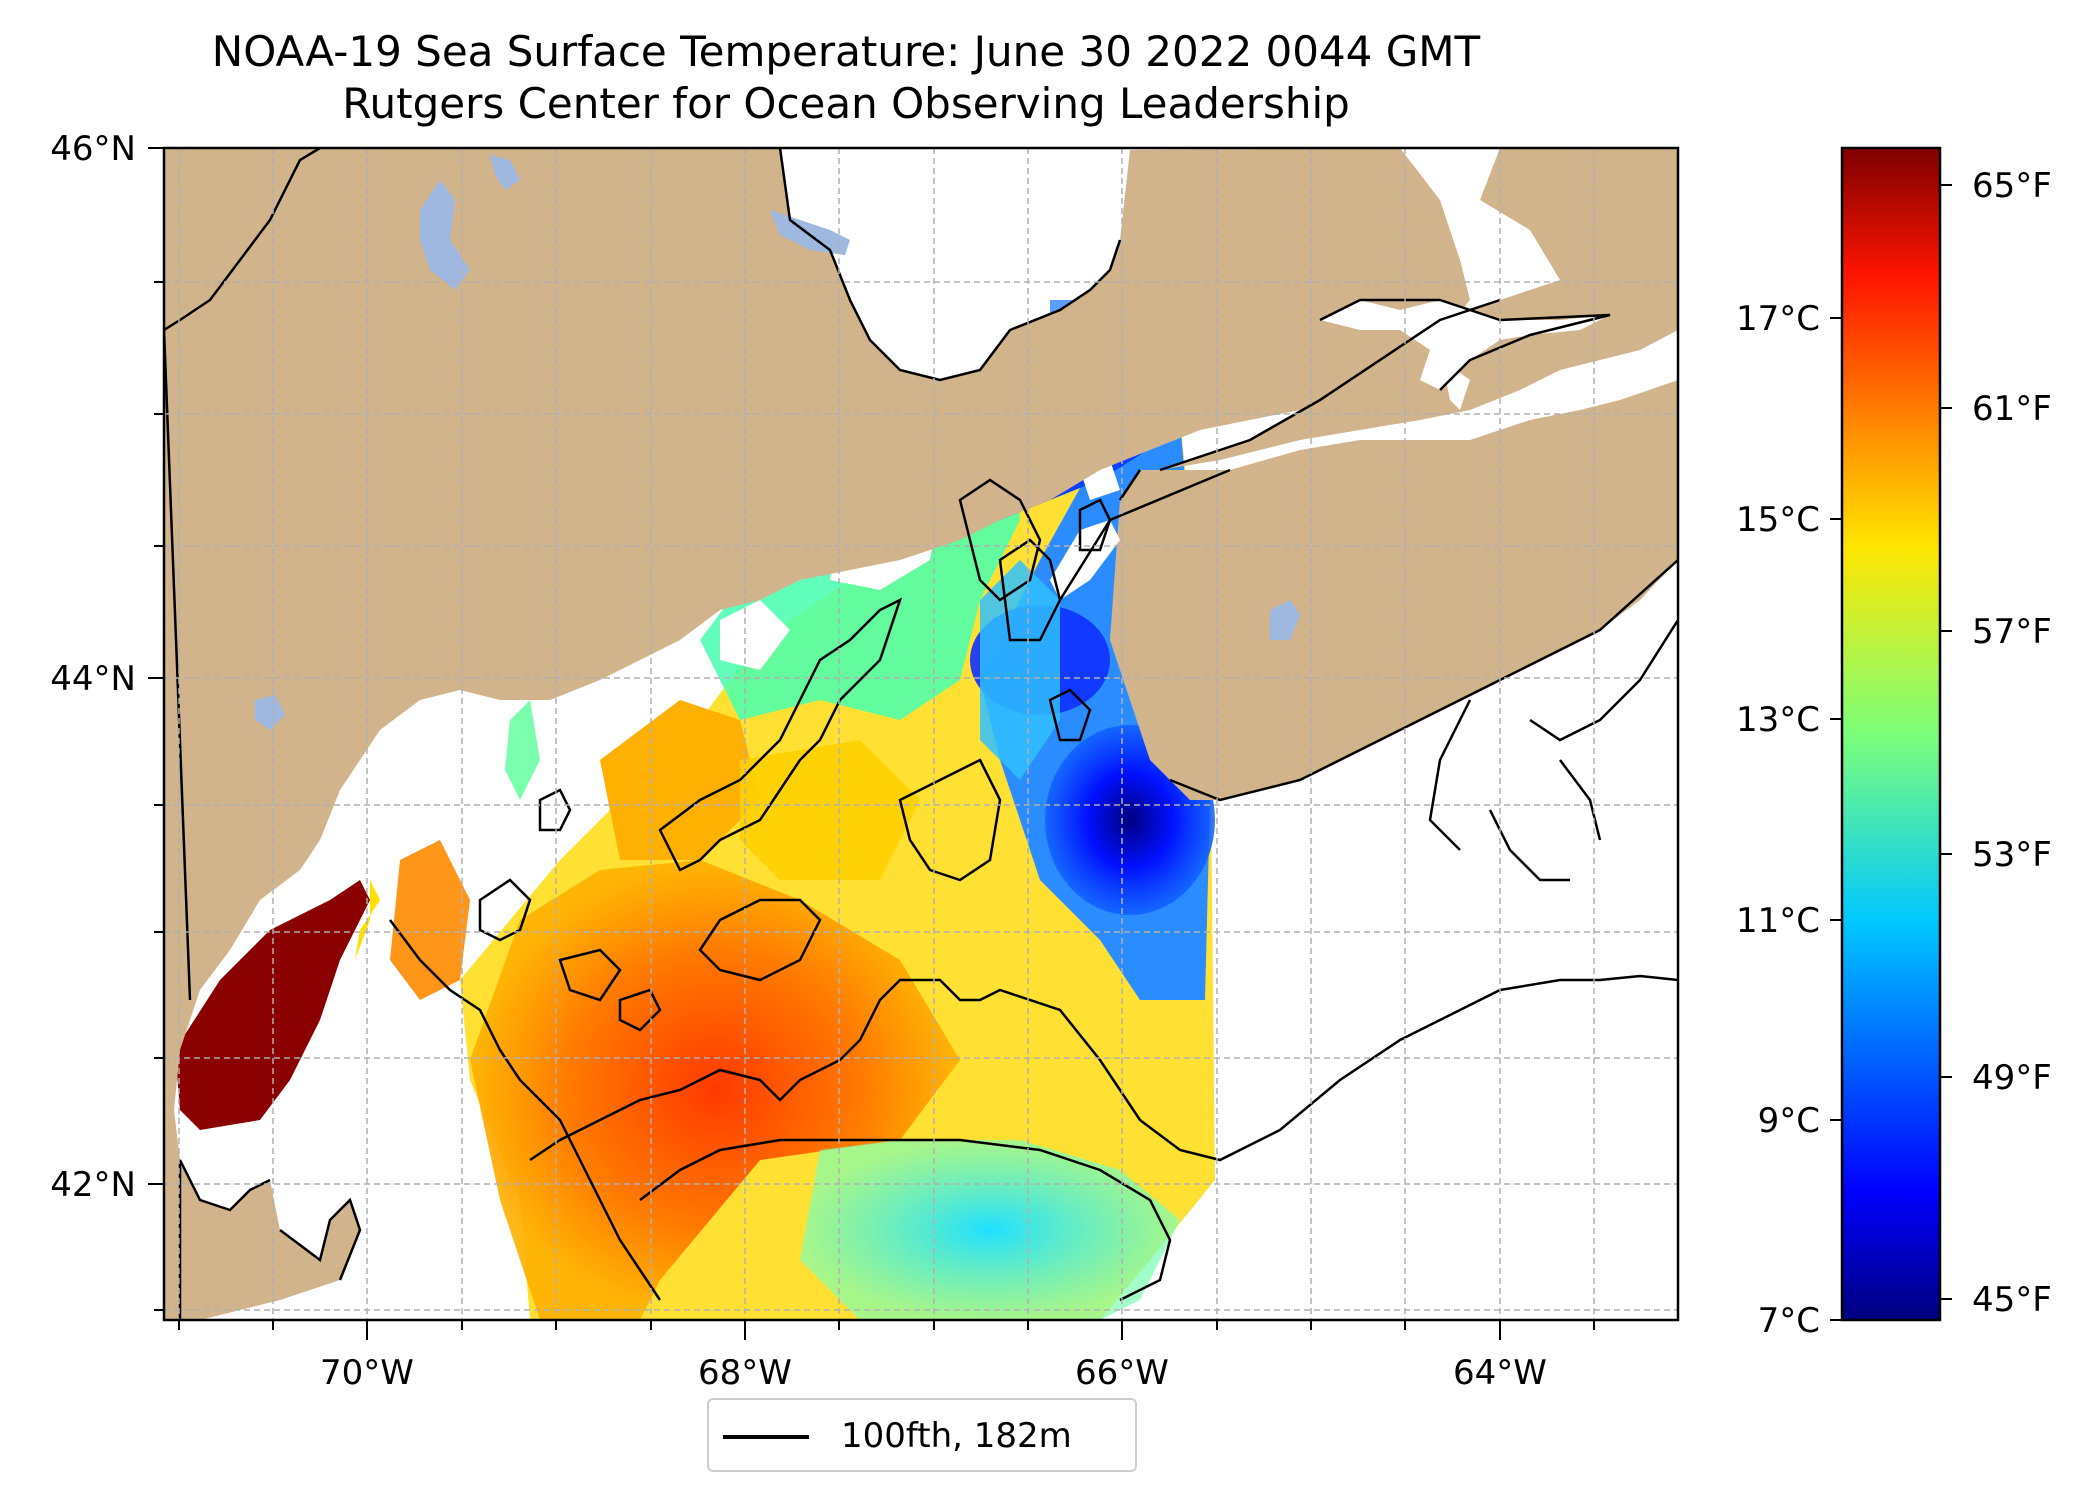  I want to click on fahrenheit-tick-label: 57°F, so click(2012, 632).